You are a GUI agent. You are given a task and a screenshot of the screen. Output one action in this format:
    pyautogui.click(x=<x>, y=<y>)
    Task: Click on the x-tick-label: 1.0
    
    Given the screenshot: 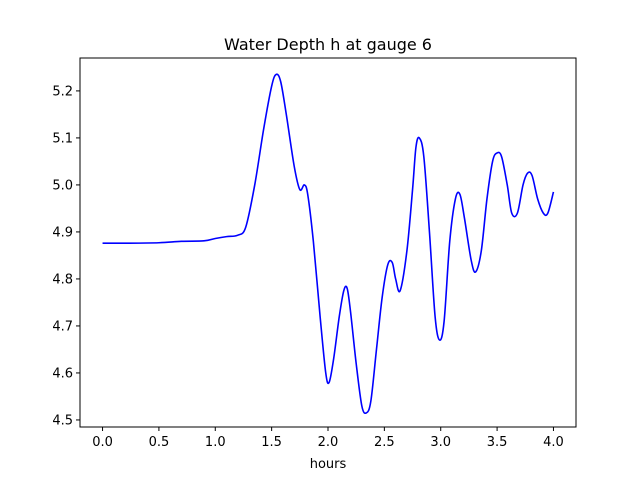 What is the action you would take?
    pyautogui.click(x=215, y=442)
    